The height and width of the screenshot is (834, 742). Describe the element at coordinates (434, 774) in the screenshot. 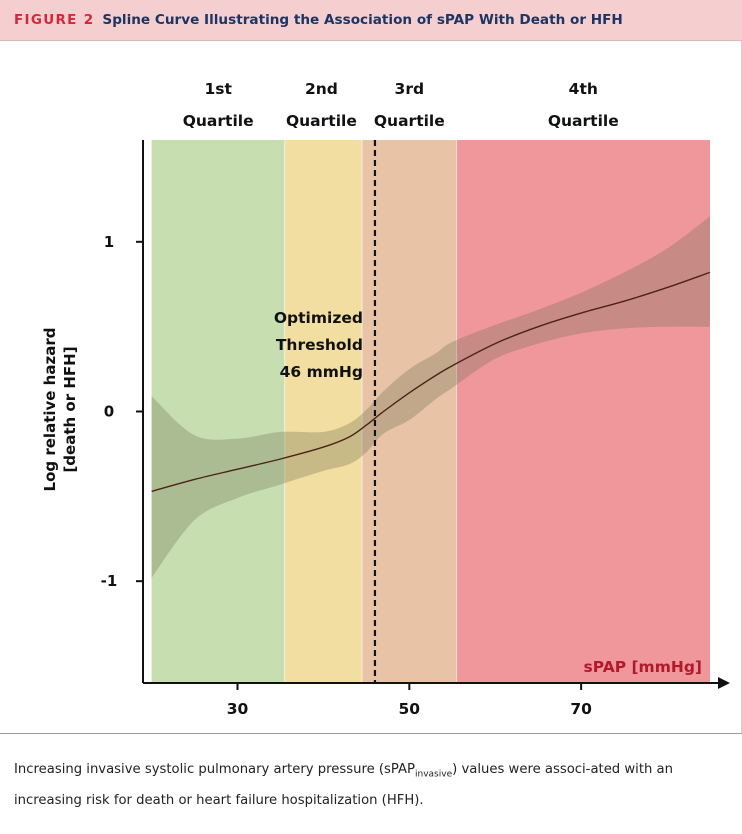

I see `caption-subscript: invasive` at that location.